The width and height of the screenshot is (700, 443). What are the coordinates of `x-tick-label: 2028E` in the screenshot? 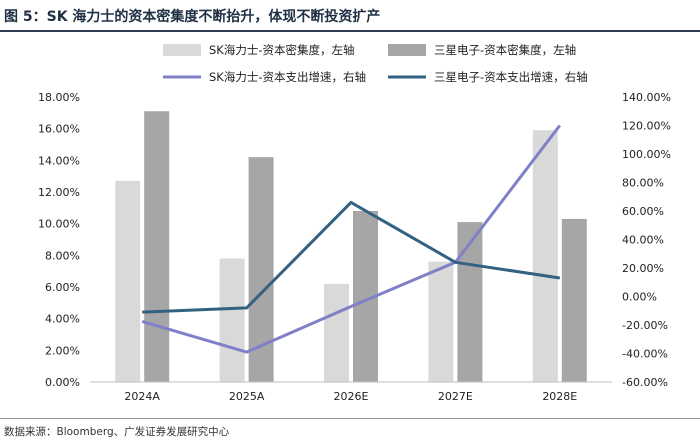 It's located at (559, 396).